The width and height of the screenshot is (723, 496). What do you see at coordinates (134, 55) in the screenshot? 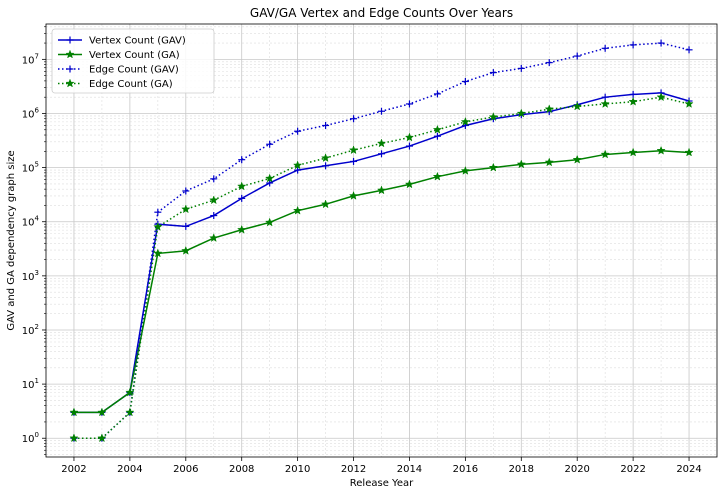
I see `legend-label: Vertex Count (GA)` at bounding box center [134, 55].